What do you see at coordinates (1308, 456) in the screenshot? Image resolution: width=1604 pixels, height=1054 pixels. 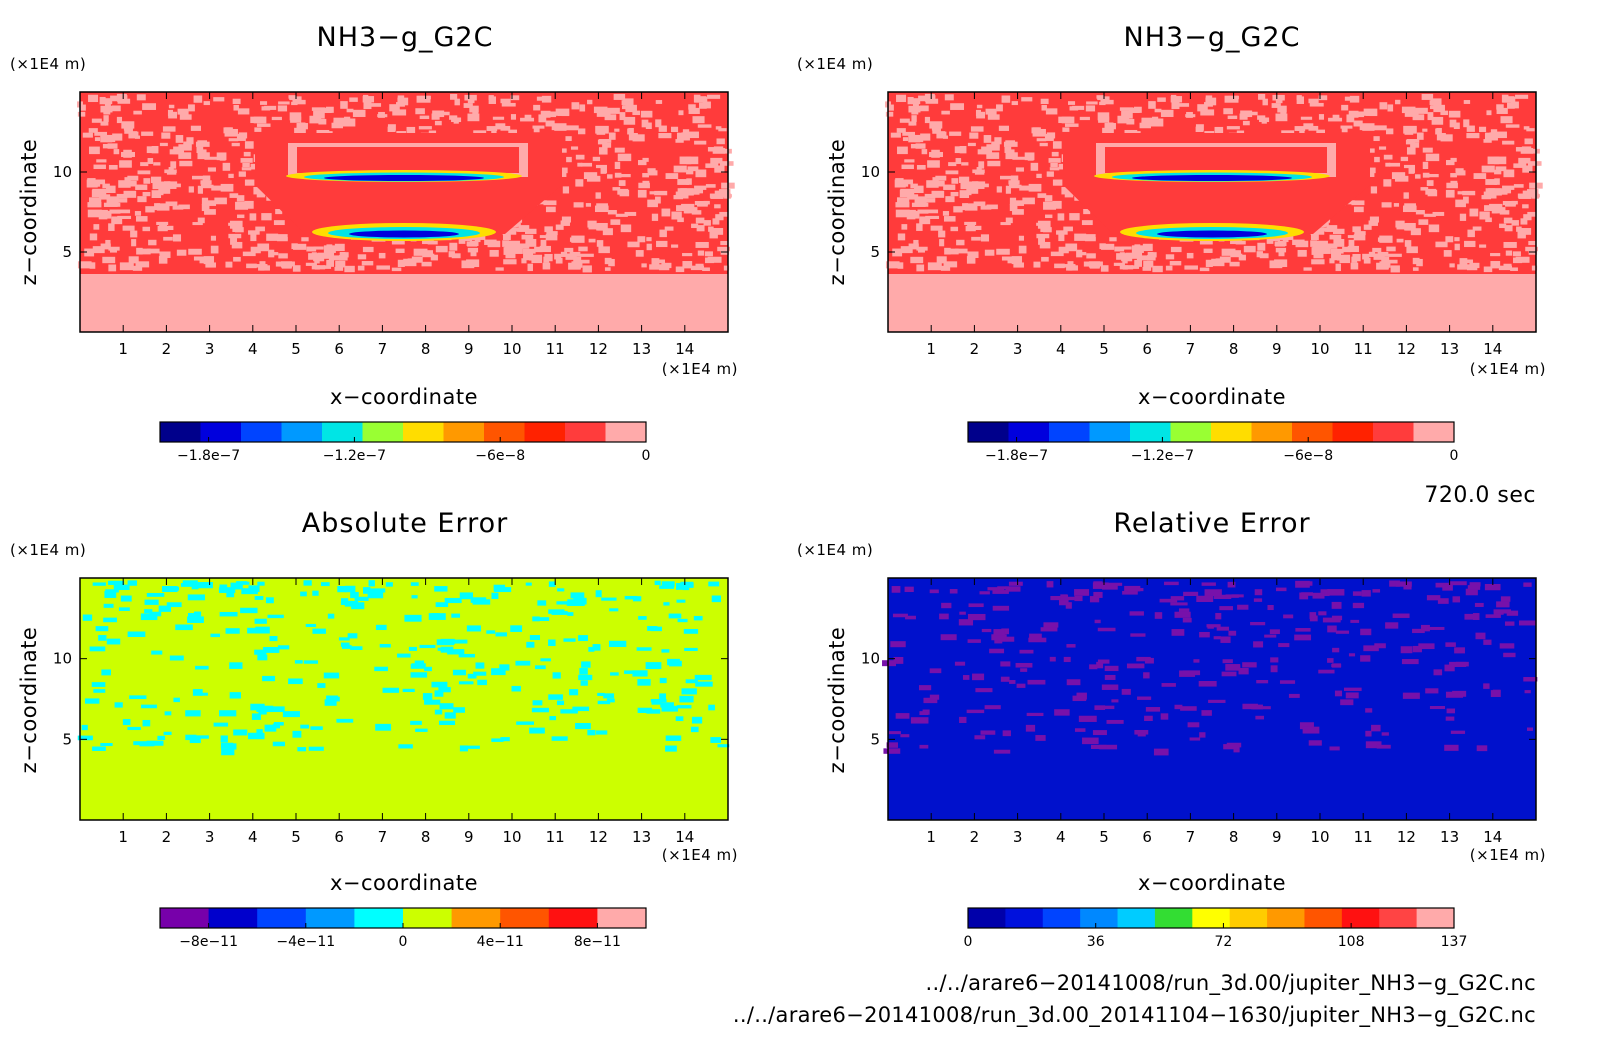 I see `colorbar-tick-label: −6e−8` at bounding box center [1308, 456].